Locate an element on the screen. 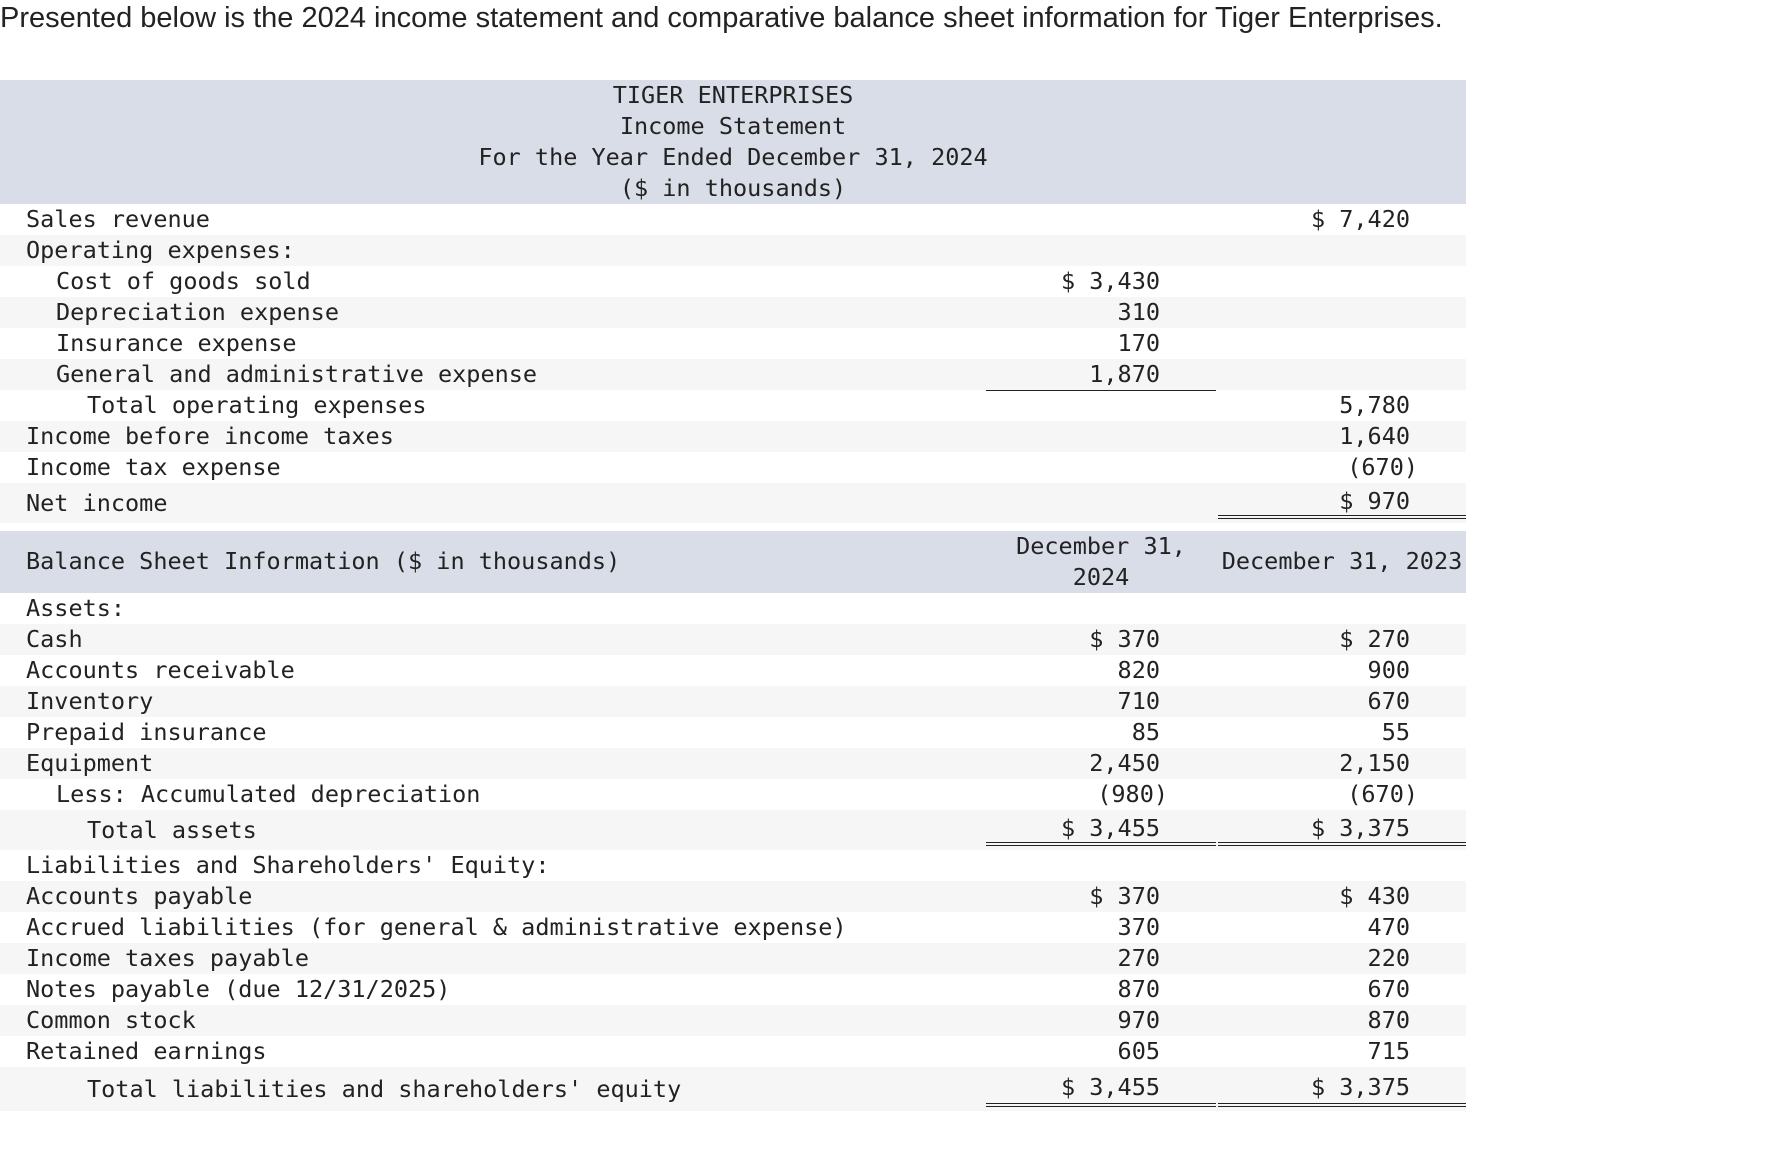 The image size is (1778, 1152). value-2023: 715 is located at coordinates (1342, 1052).